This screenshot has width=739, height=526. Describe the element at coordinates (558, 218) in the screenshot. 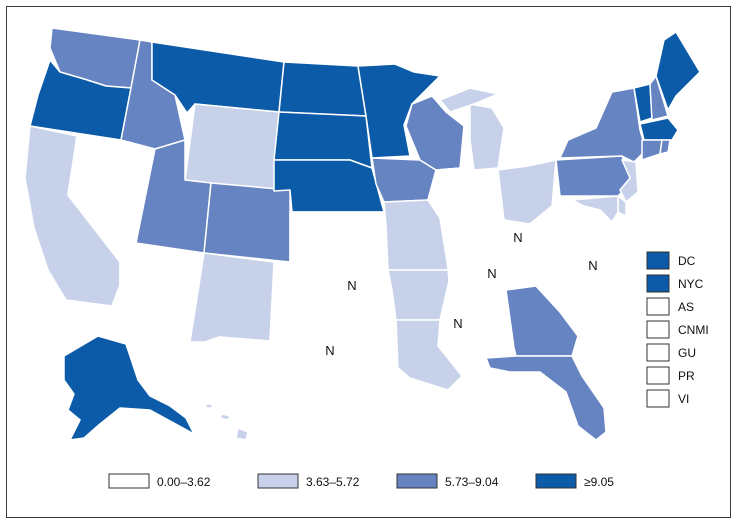

I see `state-WV` at that location.